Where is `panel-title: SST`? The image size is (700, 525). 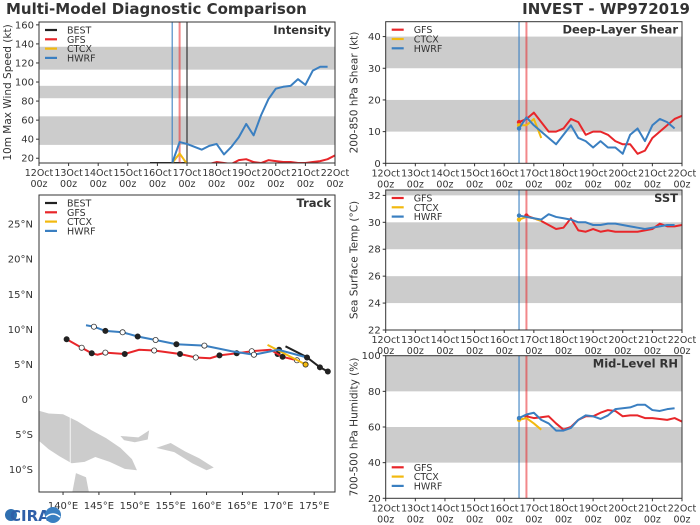
panel-title: SST is located at coordinates (666, 198).